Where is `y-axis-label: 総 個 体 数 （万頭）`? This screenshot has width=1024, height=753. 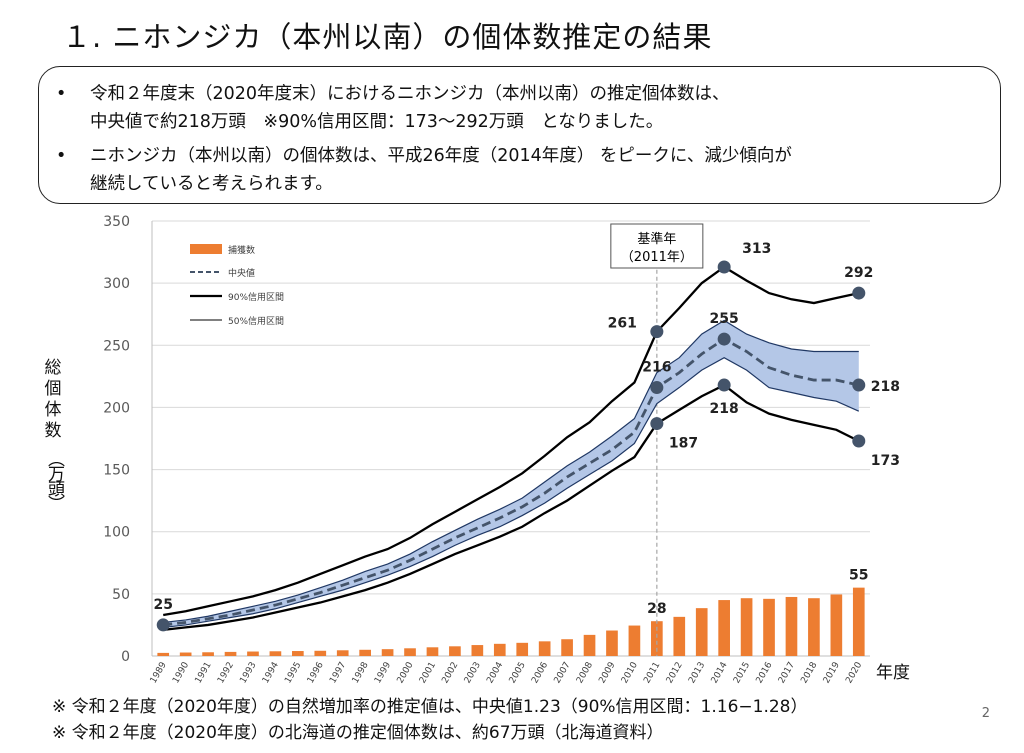 y-axis-label: 総 個 体 数 （万頭） is located at coordinates (53, 434).